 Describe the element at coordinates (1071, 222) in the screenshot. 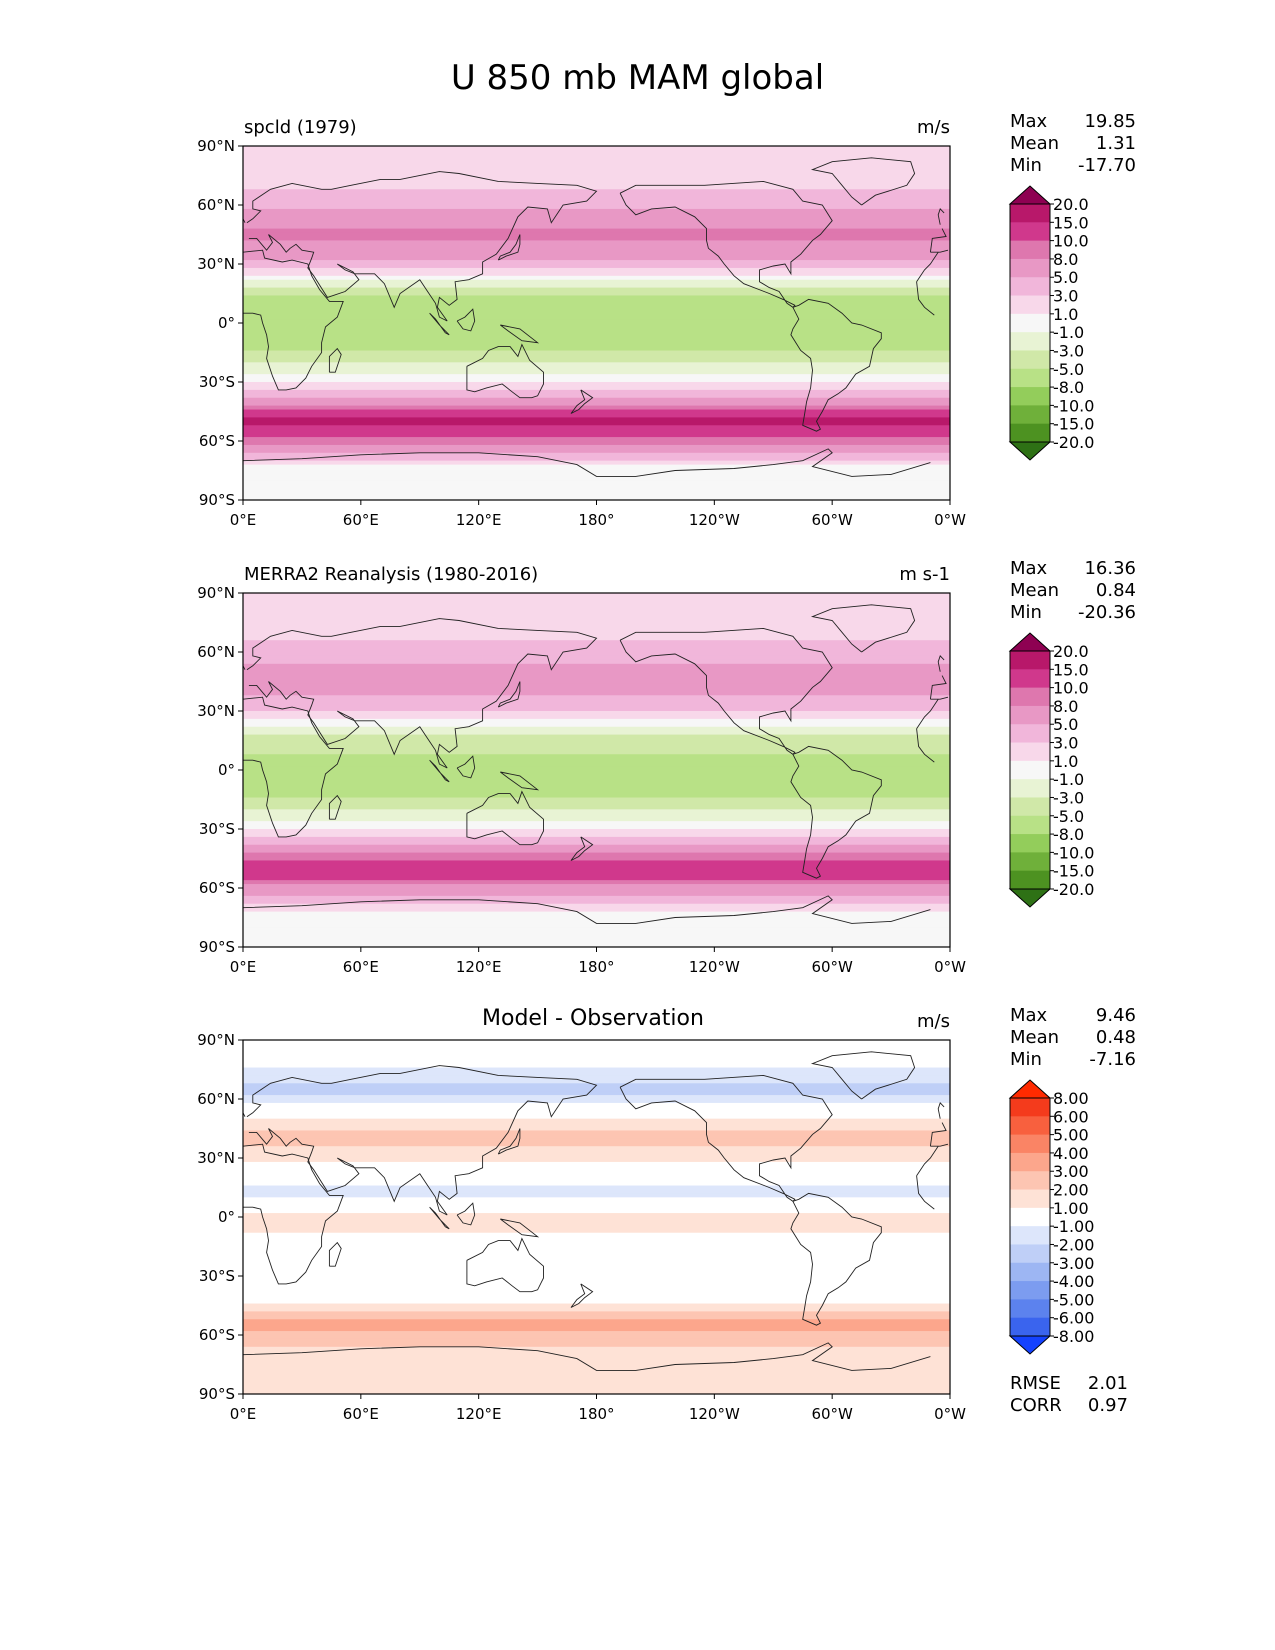

I see `colorbar-tick-label: 15.0` at that location.